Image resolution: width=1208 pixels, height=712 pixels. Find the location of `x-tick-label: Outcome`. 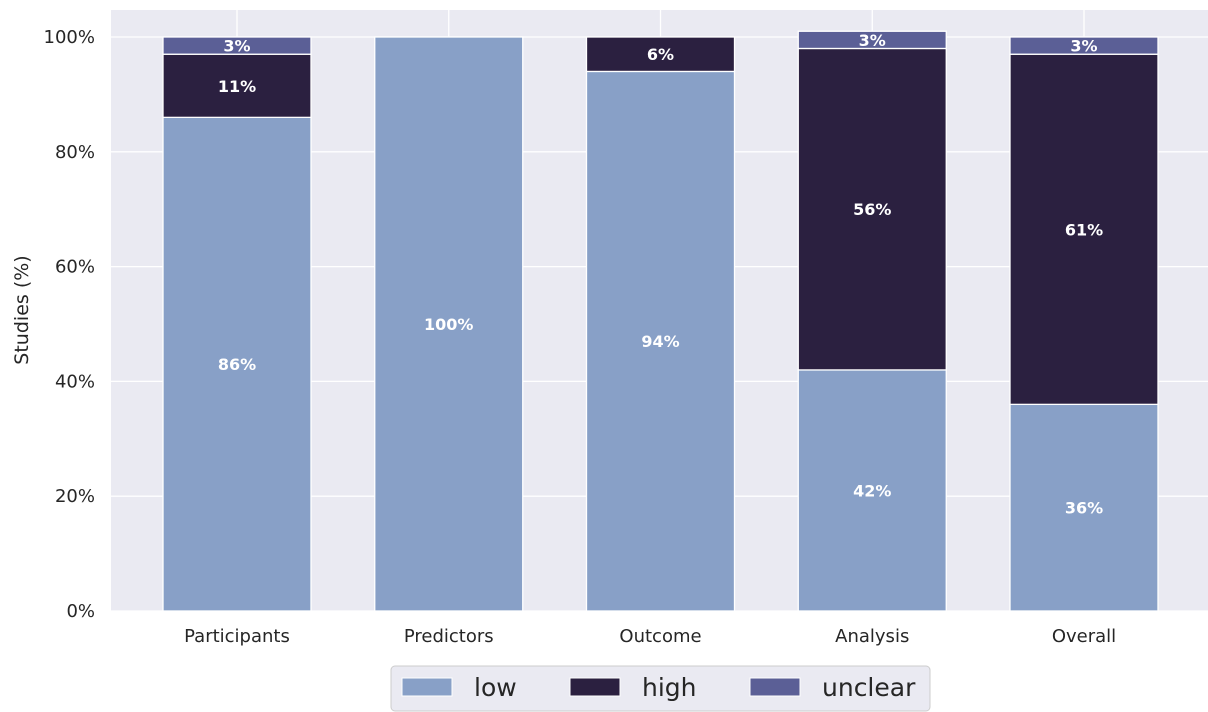

x-tick-label: Outcome is located at coordinates (660, 636).